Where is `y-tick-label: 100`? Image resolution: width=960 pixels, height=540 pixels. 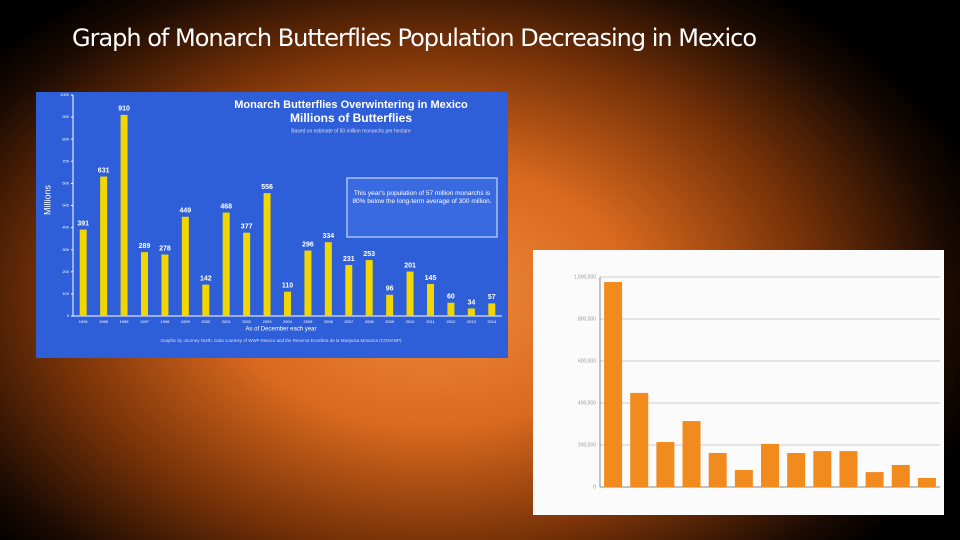 y-tick-label: 100 is located at coordinates (65, 293).